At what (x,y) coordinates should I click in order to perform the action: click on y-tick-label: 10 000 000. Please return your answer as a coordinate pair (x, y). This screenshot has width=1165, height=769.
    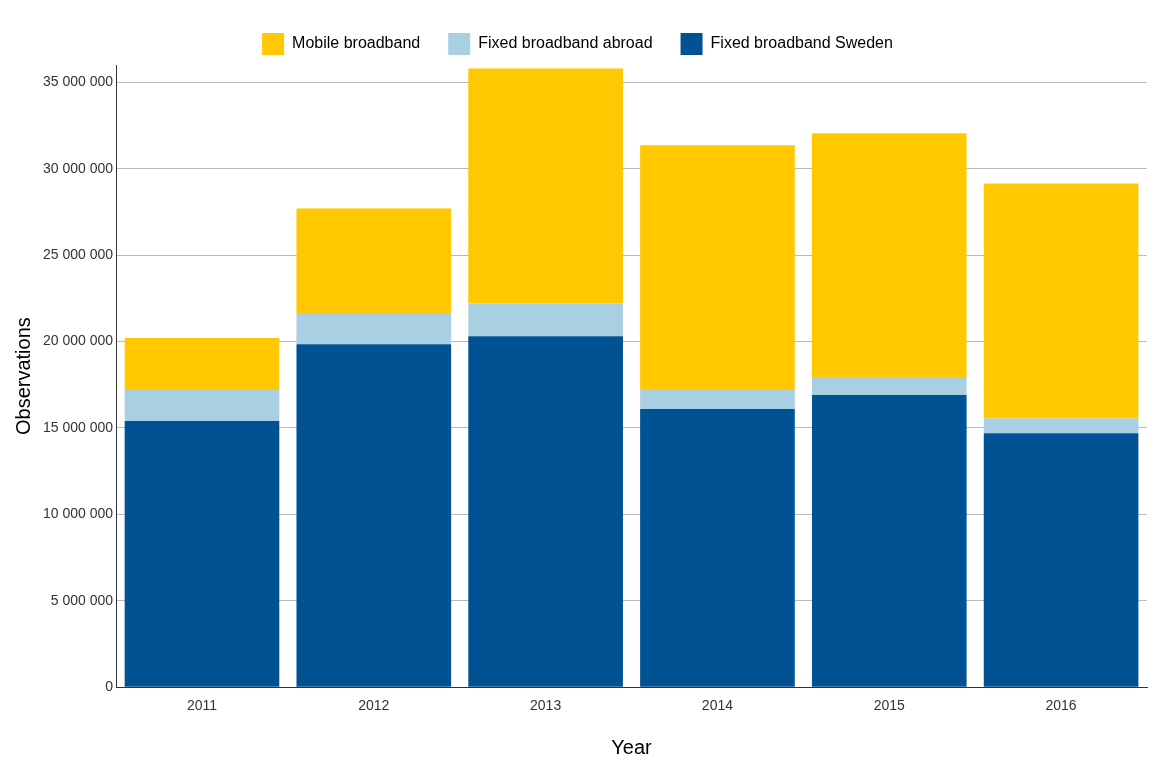
    Looking at the image, I should click on (78, 513).